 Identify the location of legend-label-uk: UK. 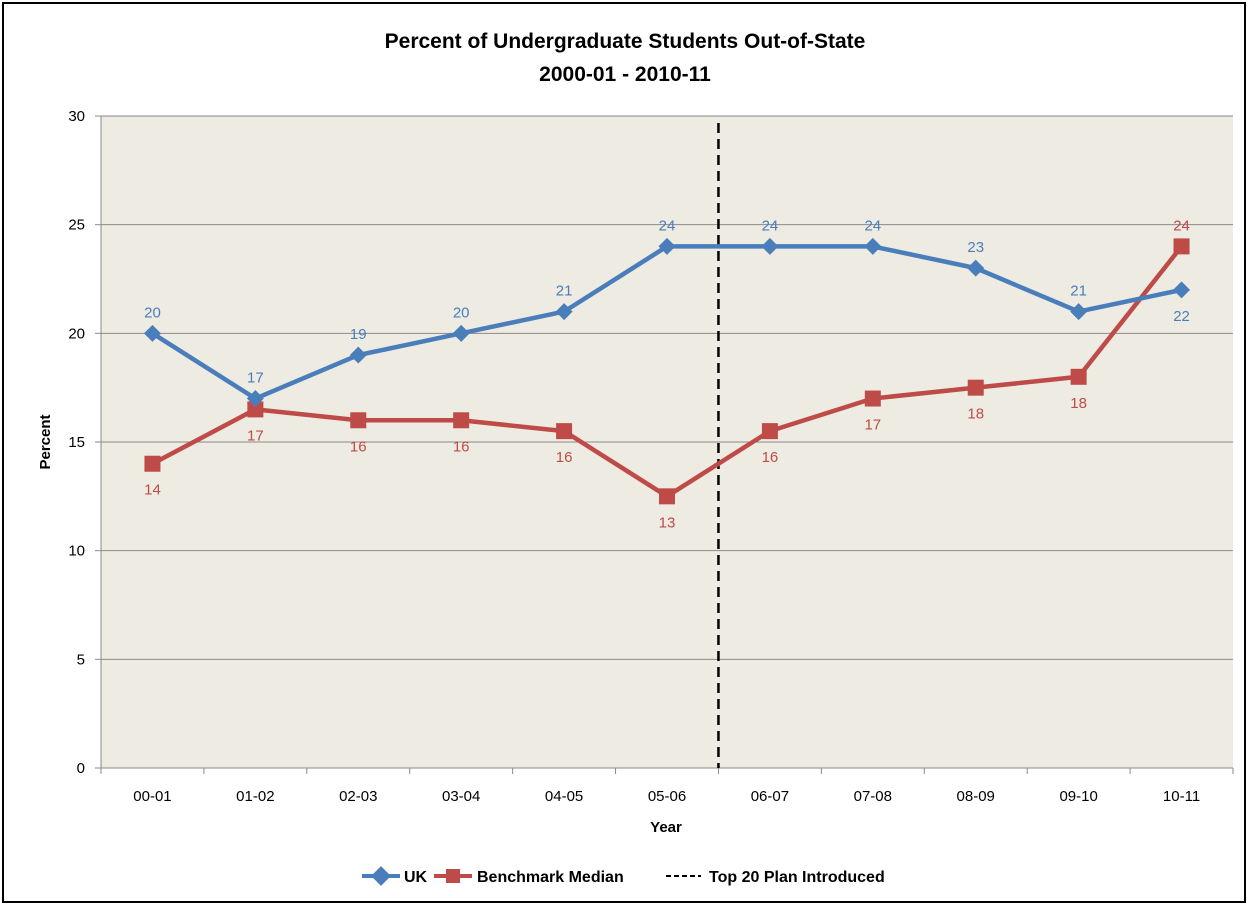
(416, 877).